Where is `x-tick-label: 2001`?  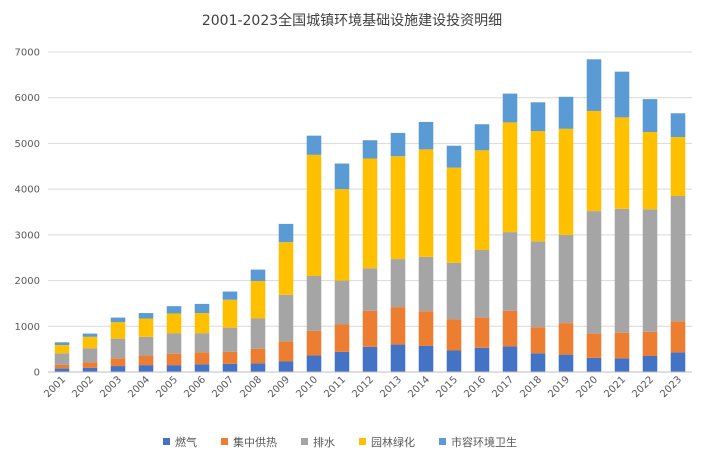
x-tick-label: 2001 is located at coordinates (55, 387).